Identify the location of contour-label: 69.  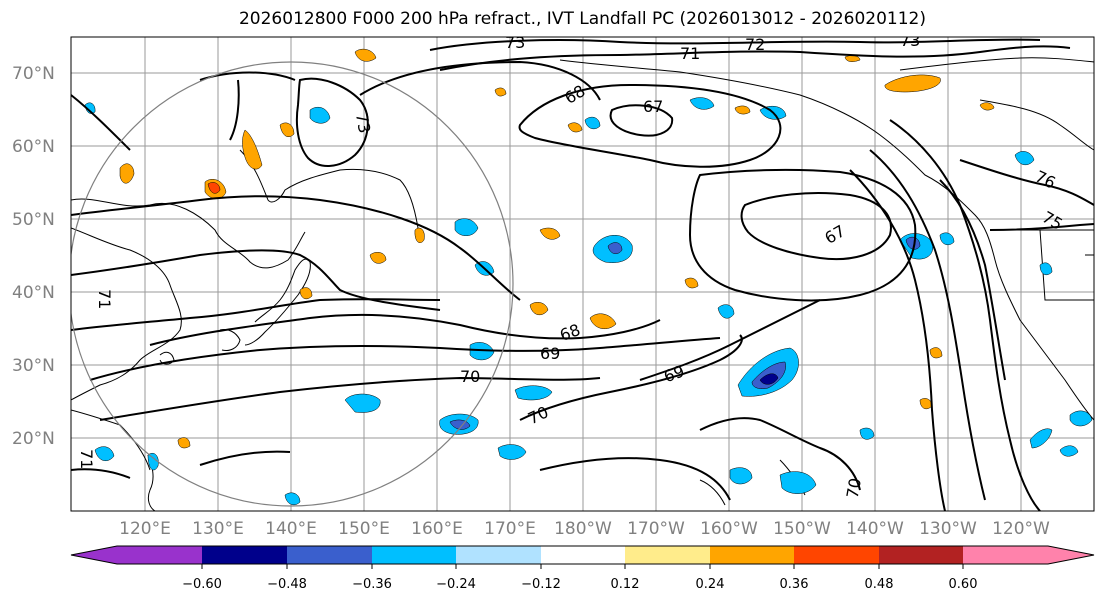
(550, 353).